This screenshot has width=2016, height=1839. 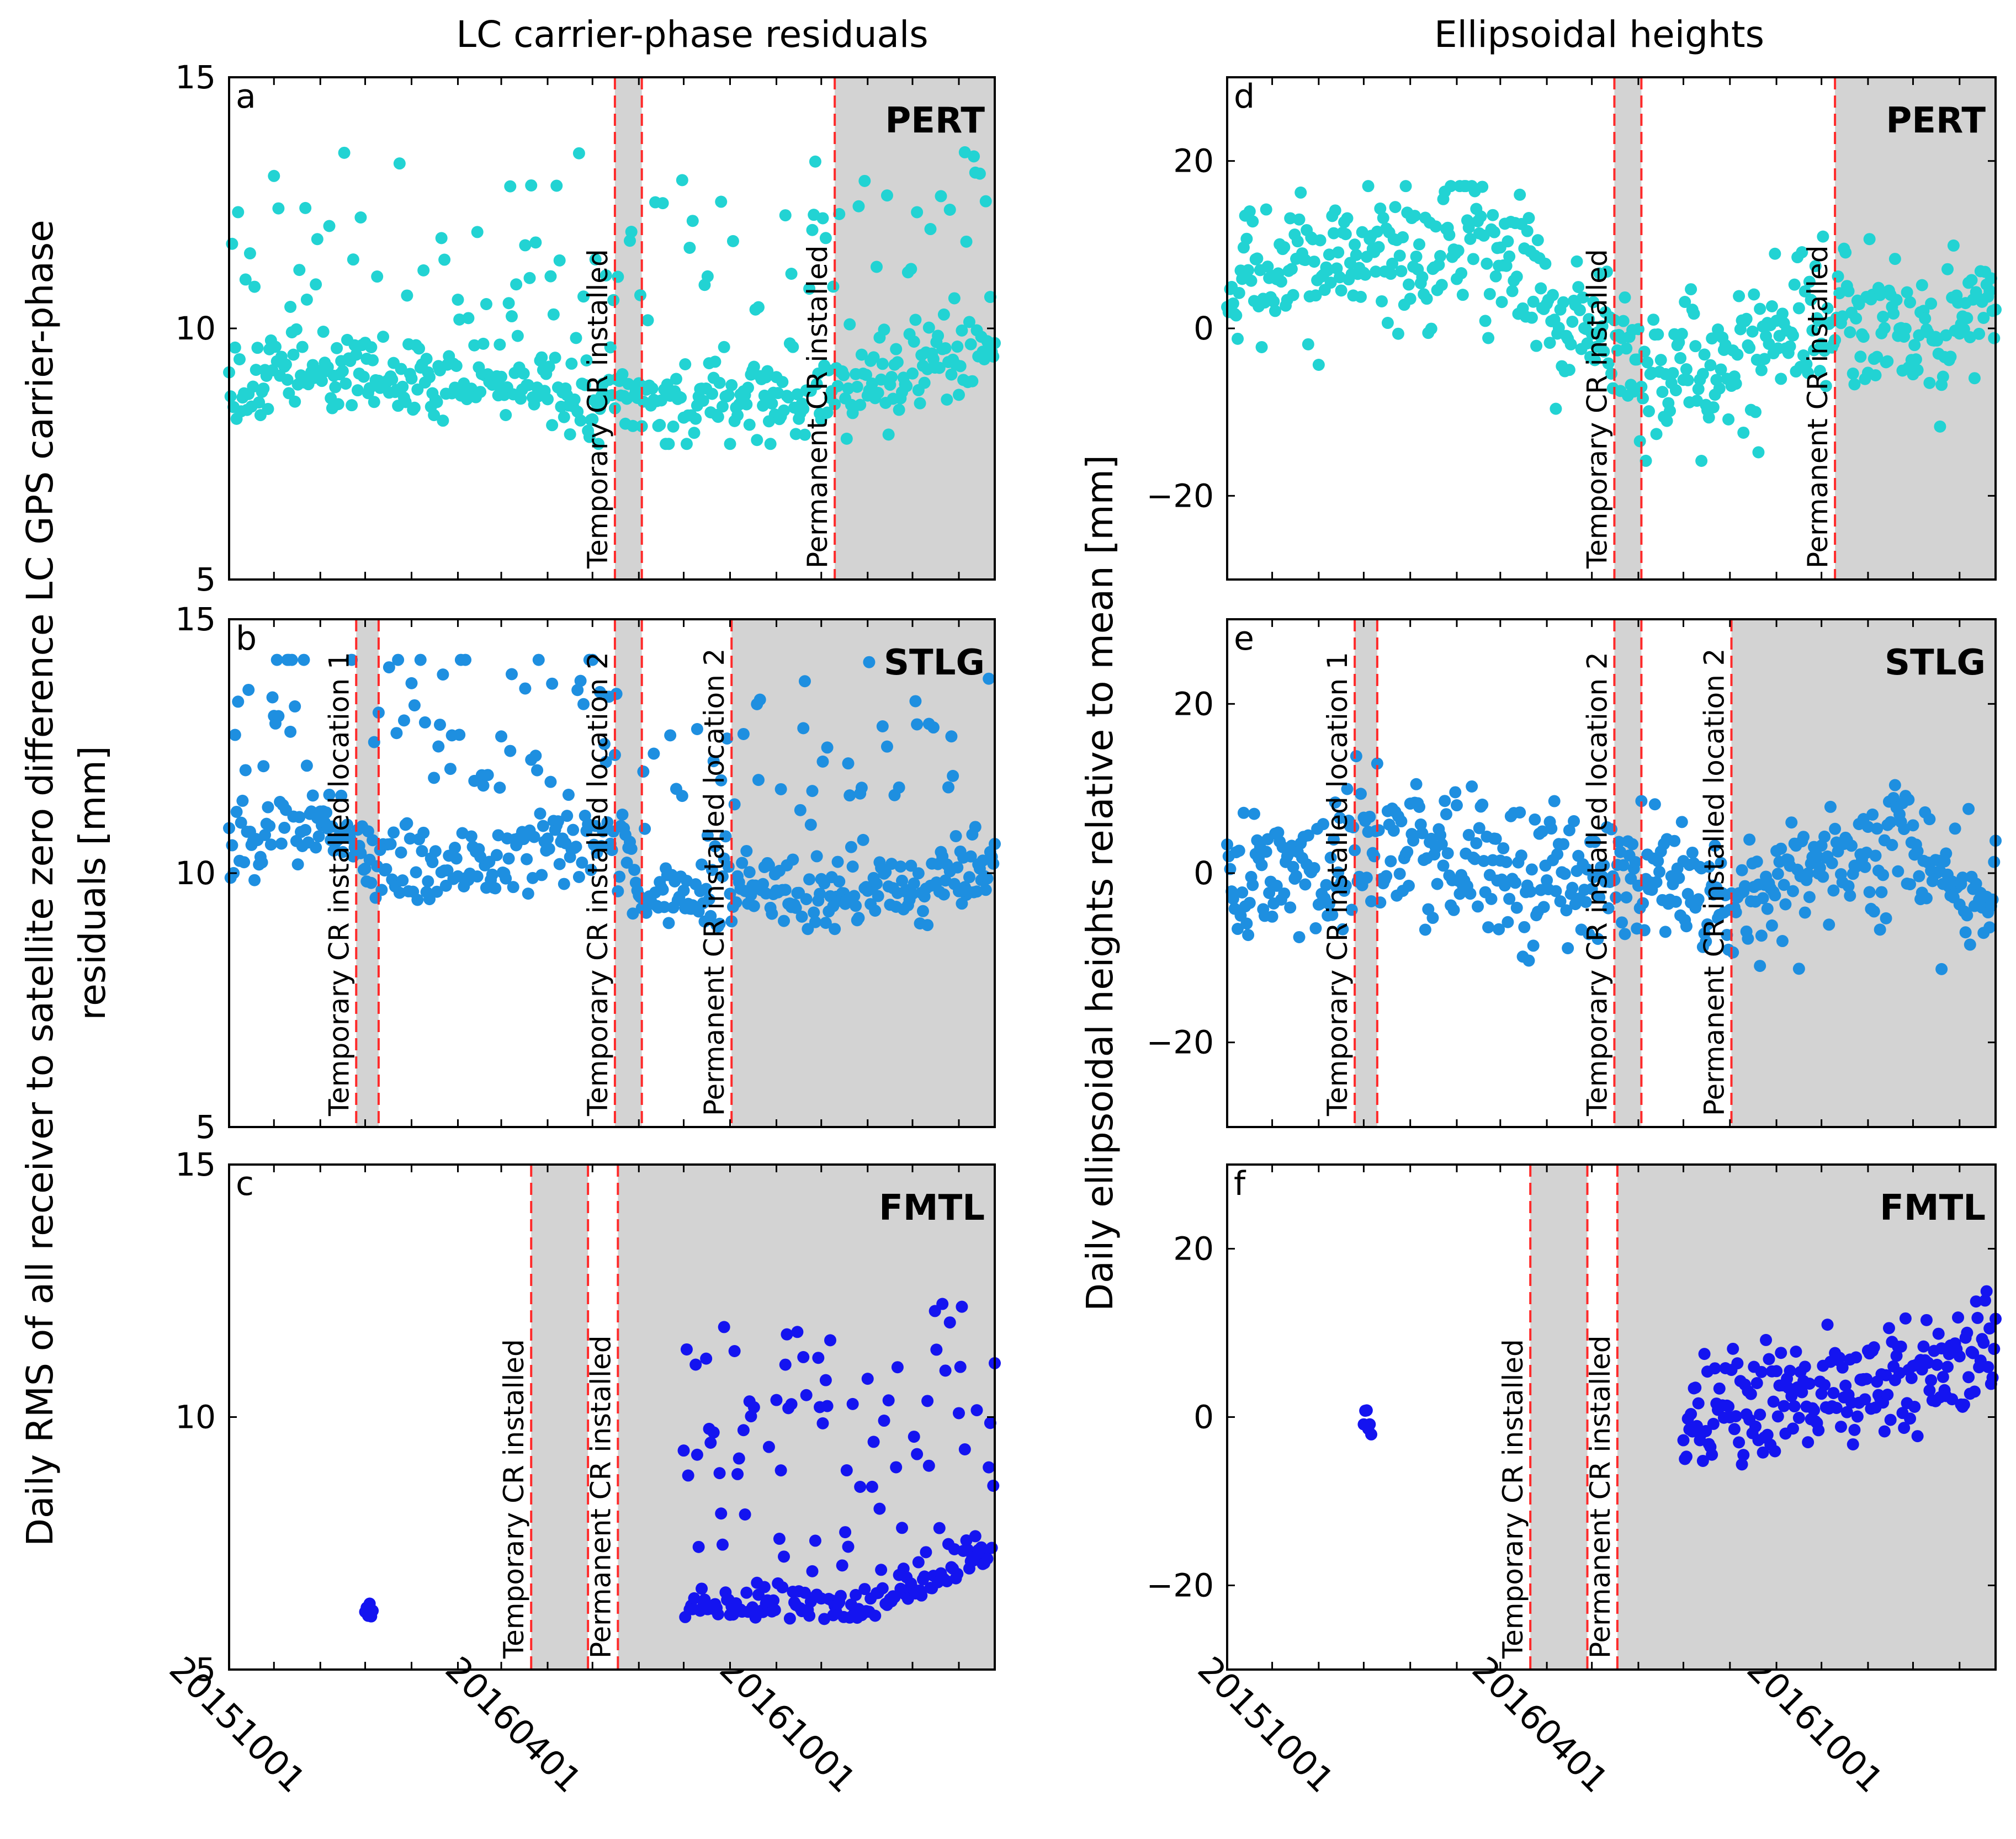 What do you see at coordinates (1597, 884) in the screenshot?
I see `event-label: Temporary CR installed location 2` at bounding box center [1597, 884].